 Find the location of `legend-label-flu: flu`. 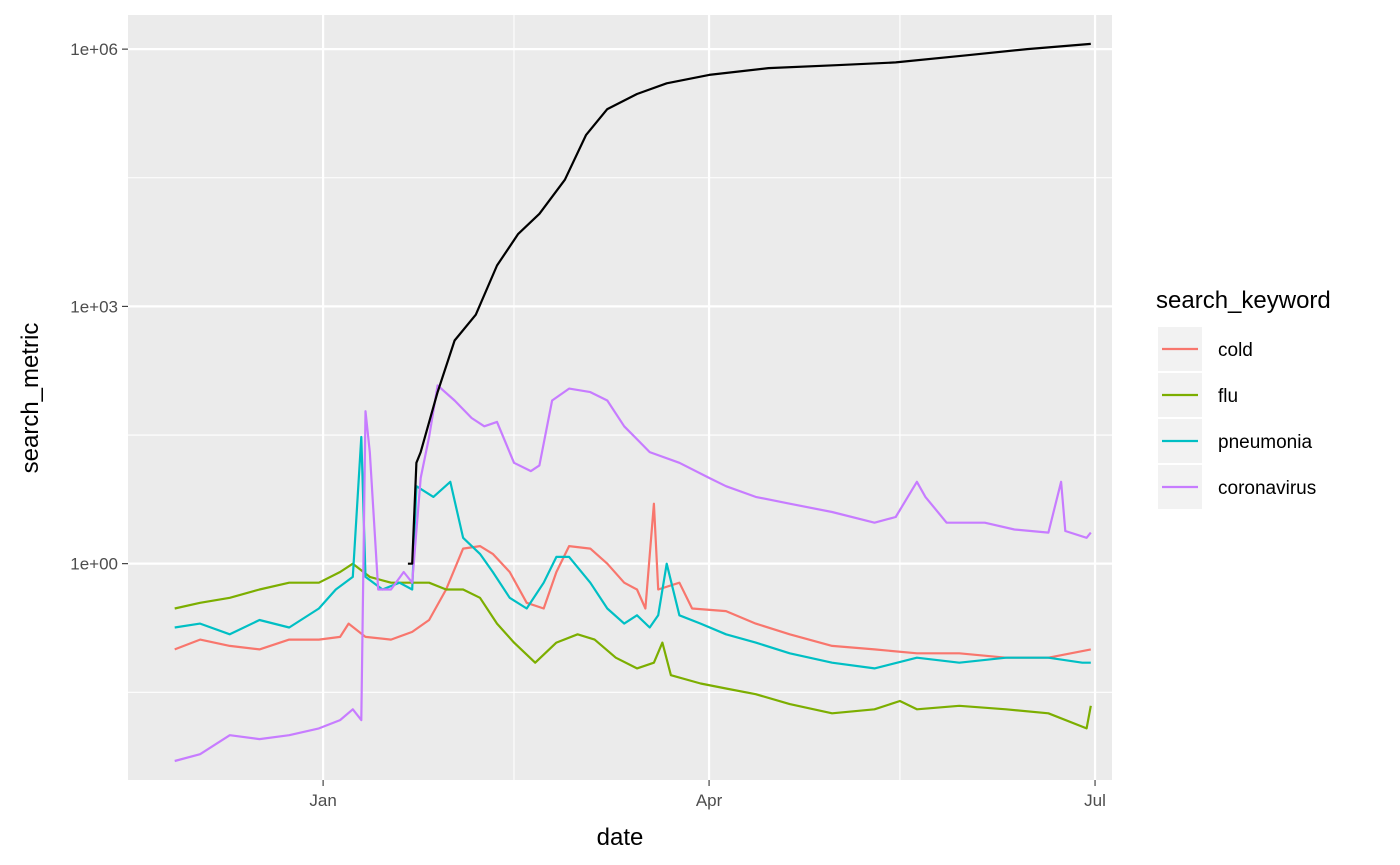

legend-label-flu: flu is located at coordinates (1228, 396).